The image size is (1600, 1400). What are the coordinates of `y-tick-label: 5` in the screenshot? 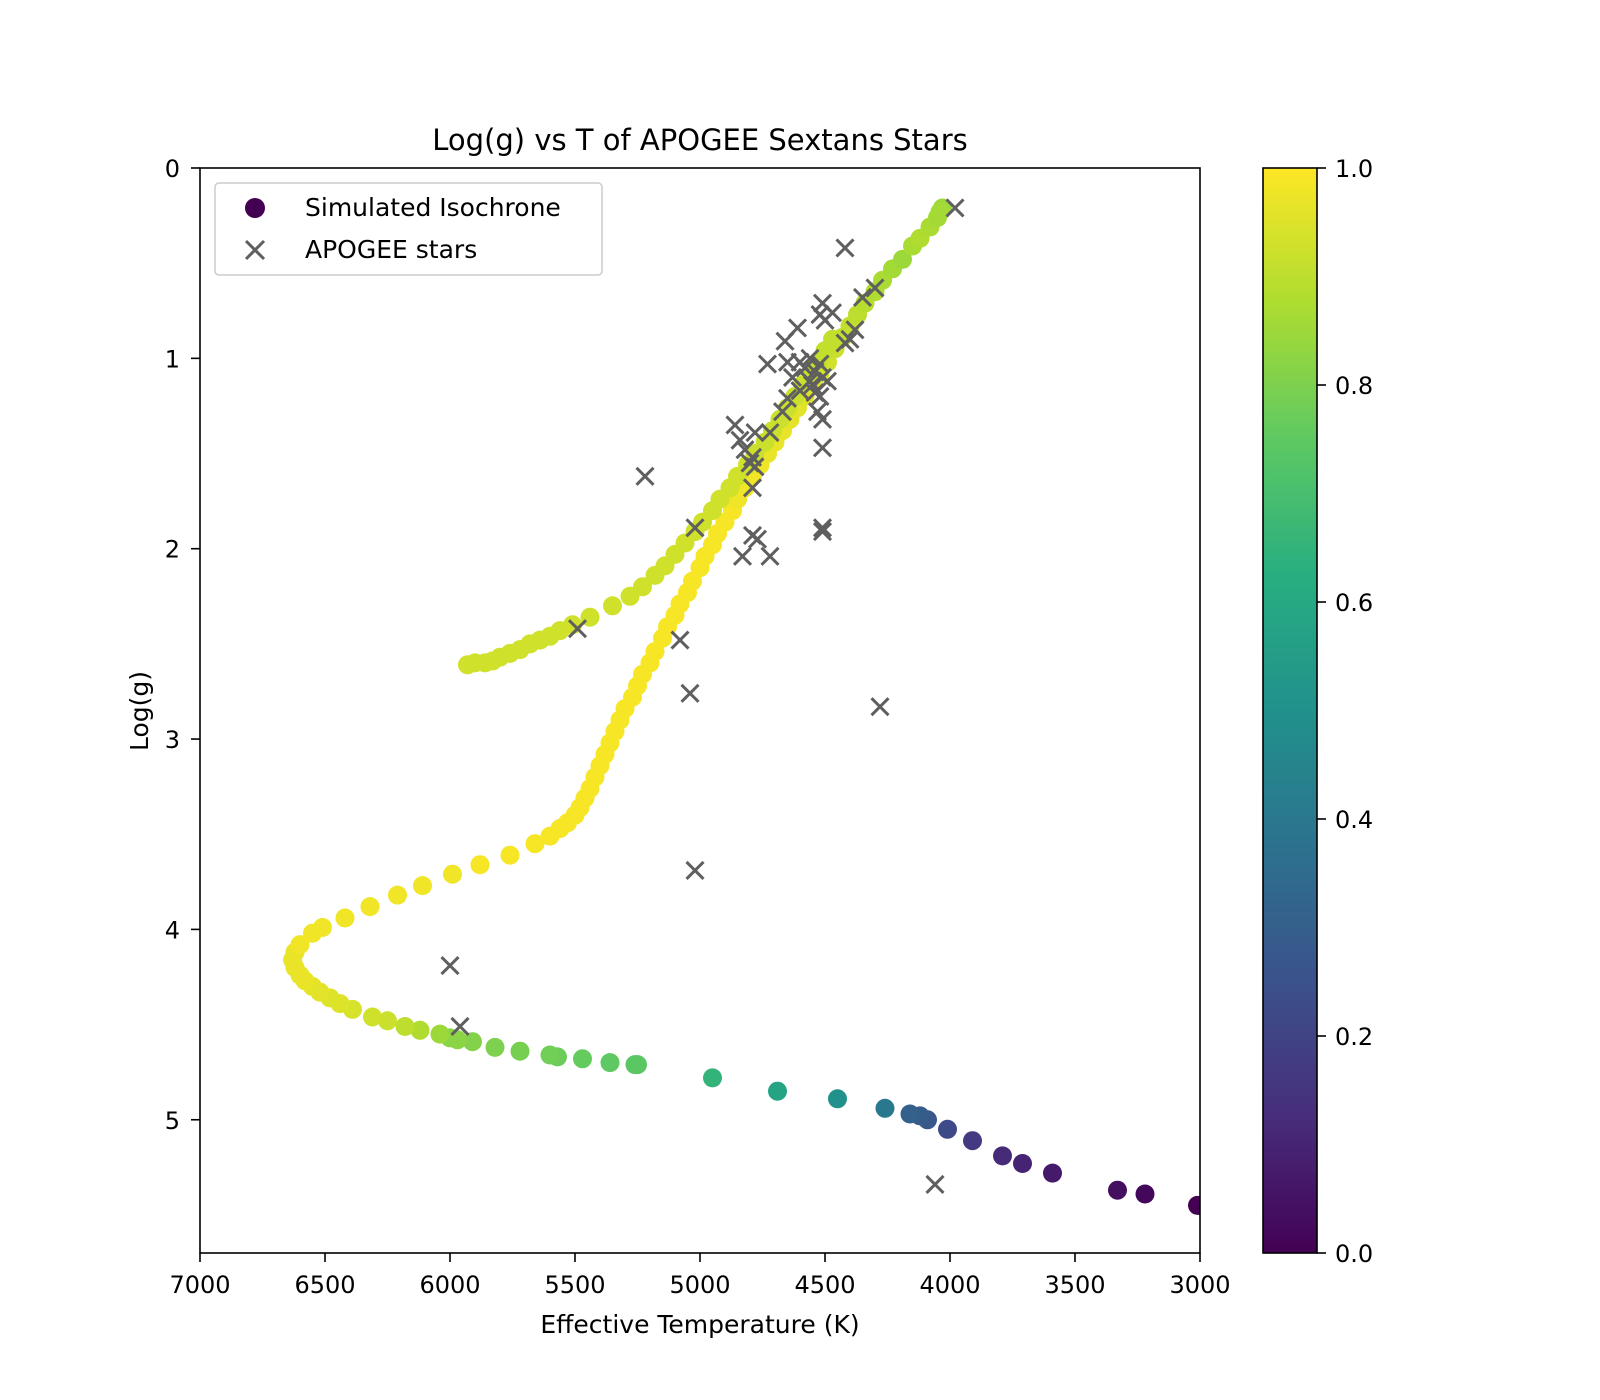 It's located at (172, 1121).